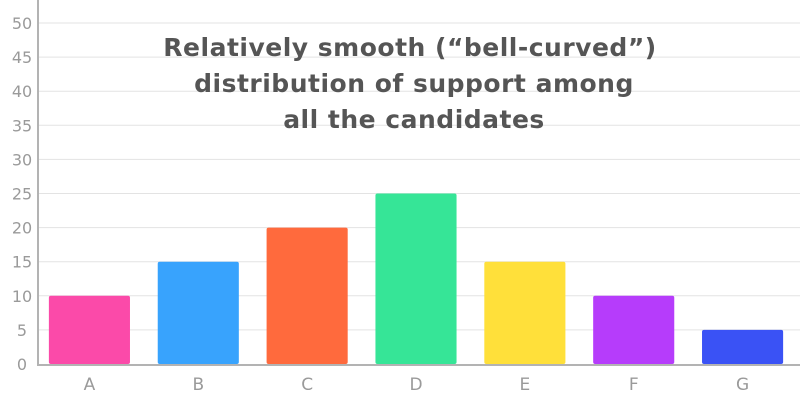 Image resolution: width=800 pixels, height=408 pixels. Describe the element at coordinates (22, 262) in the screenshot. I see `y-tick-label: 15` at that location.